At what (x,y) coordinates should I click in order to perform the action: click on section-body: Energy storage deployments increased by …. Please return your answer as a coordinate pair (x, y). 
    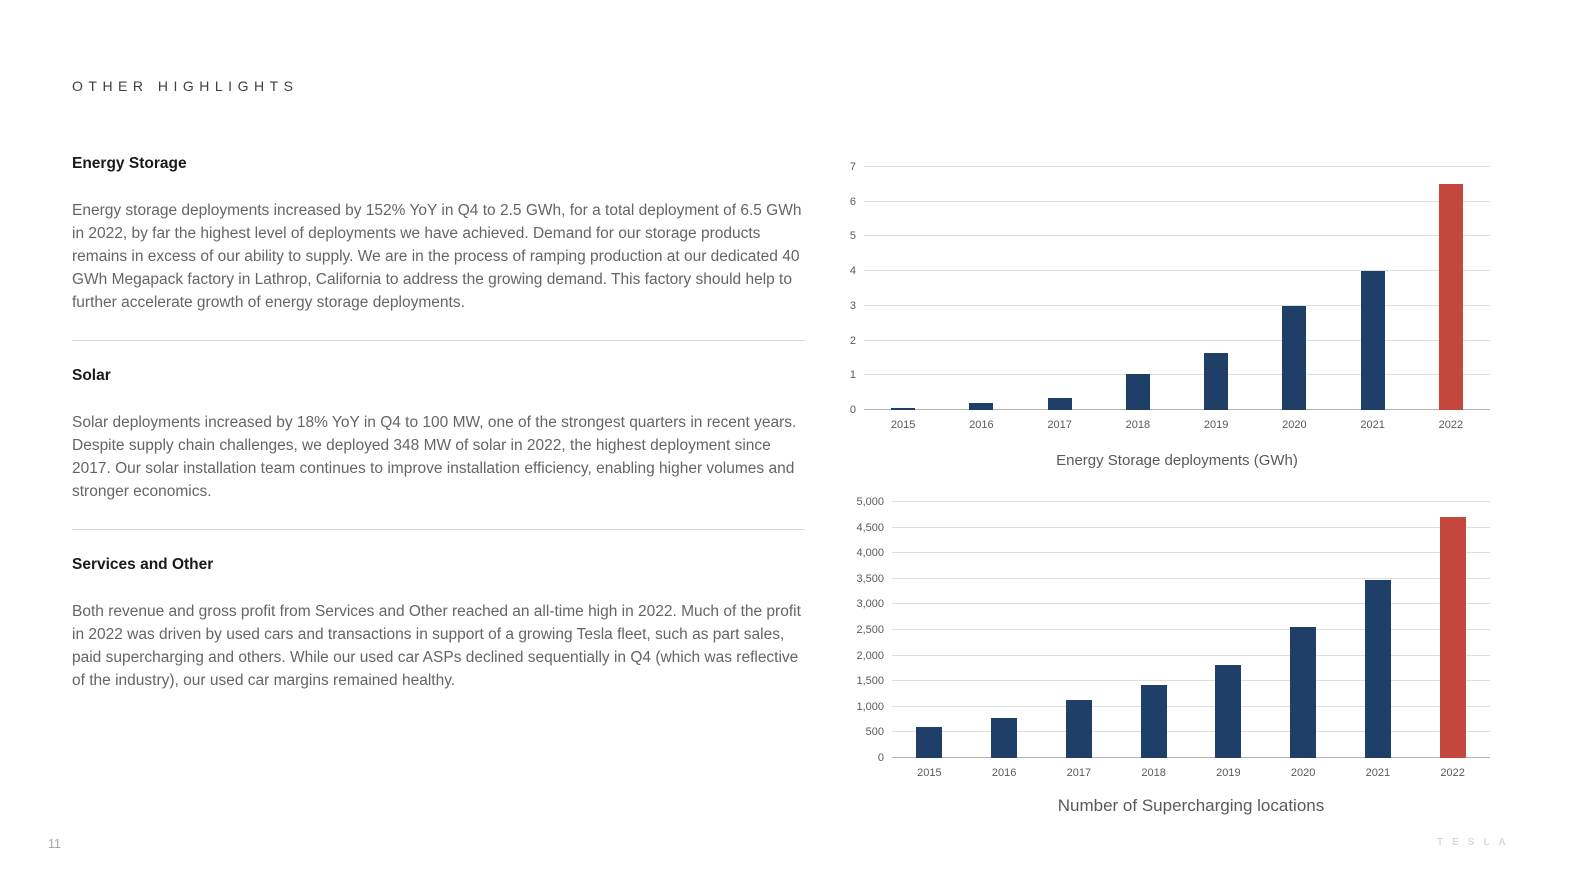
    Looking at the image, I should click on (437, 256).